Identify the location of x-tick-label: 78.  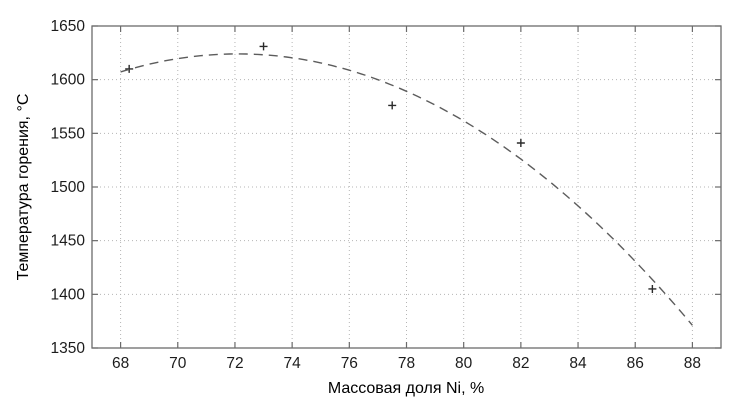
(406, 363).